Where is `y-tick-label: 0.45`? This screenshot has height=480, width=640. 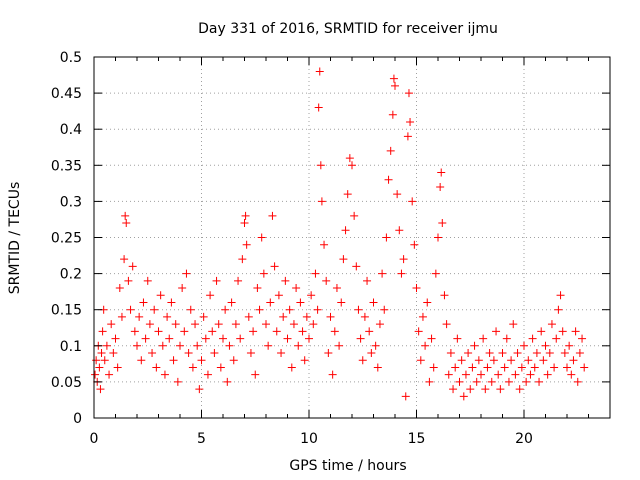
y-tick-label: 0.45 is located at coordinates (66, 94).